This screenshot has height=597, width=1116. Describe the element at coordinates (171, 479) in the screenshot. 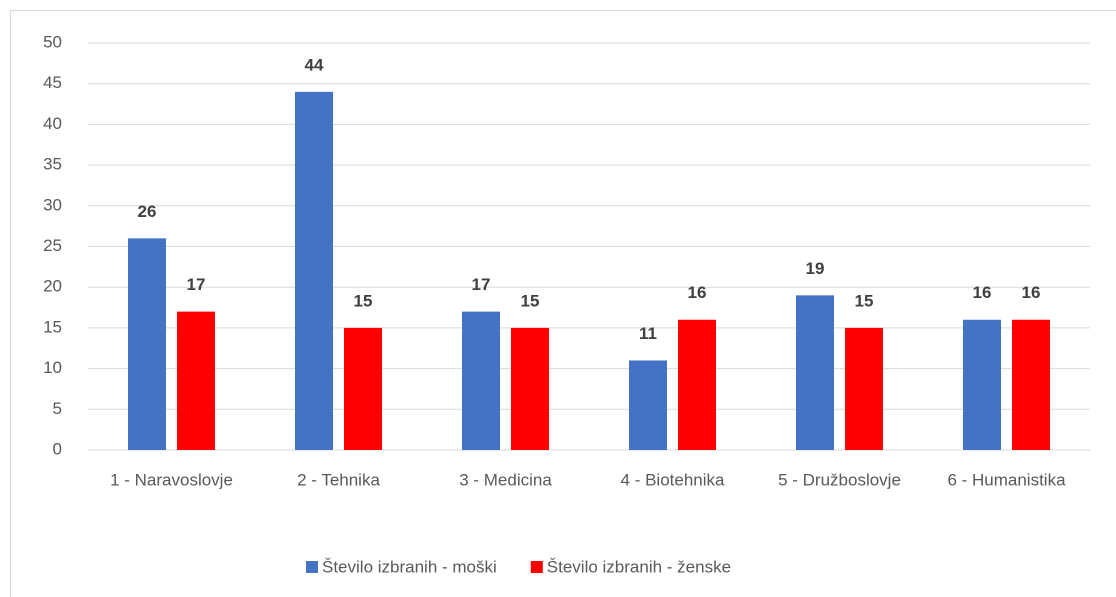

I see `x-tick-label: 1 - Naravoslovje` at that location.